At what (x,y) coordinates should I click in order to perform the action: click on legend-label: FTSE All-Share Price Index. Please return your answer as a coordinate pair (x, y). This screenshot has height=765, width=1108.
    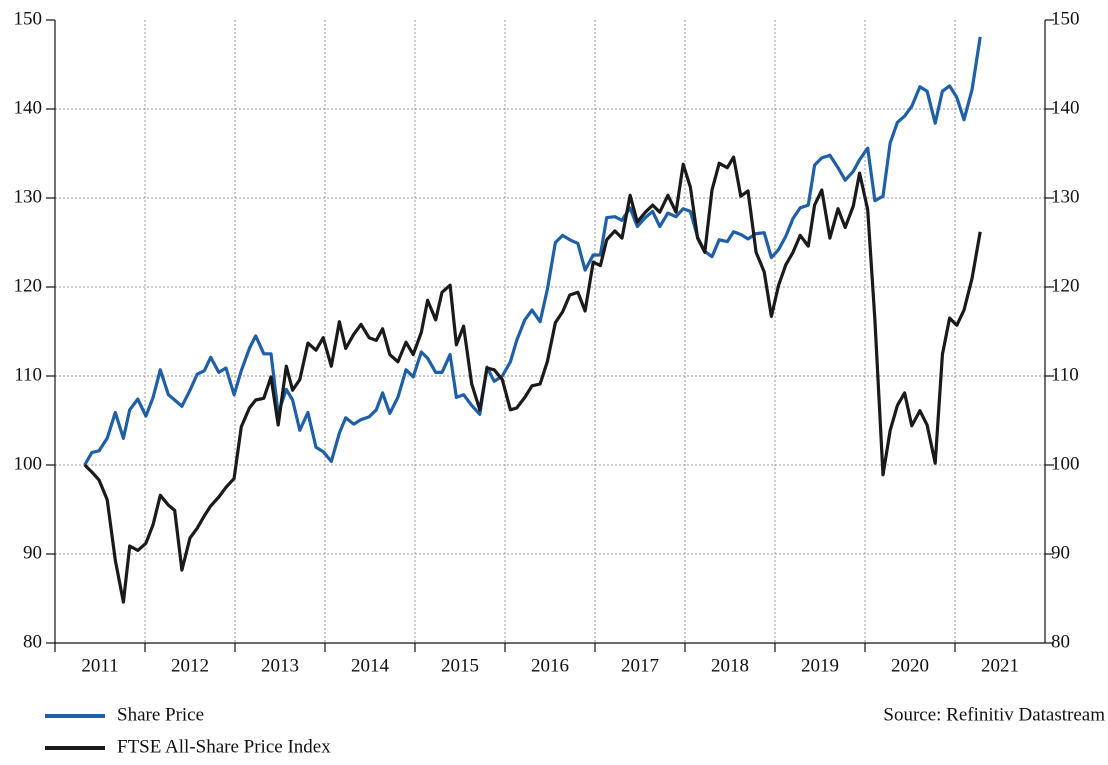
    Looking at the image, I should click on (224, 746).